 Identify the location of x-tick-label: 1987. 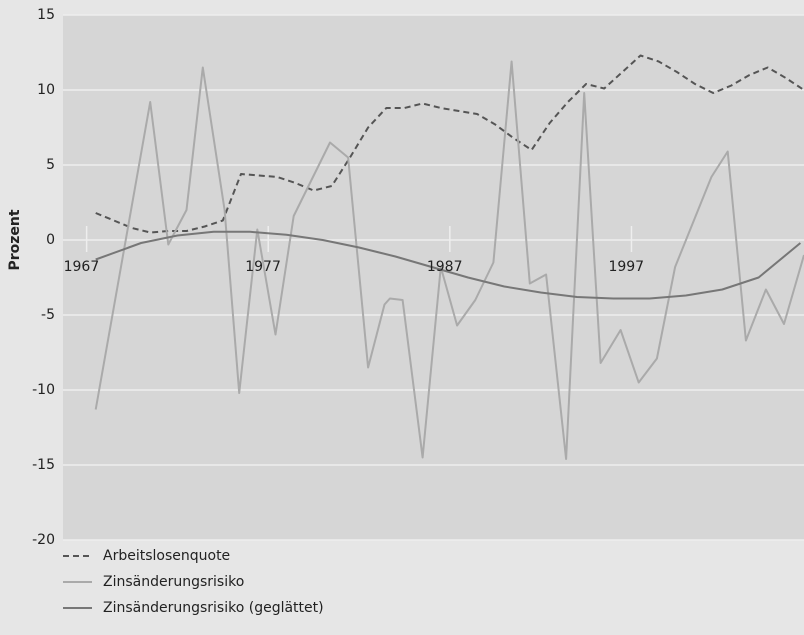
(445, 267).